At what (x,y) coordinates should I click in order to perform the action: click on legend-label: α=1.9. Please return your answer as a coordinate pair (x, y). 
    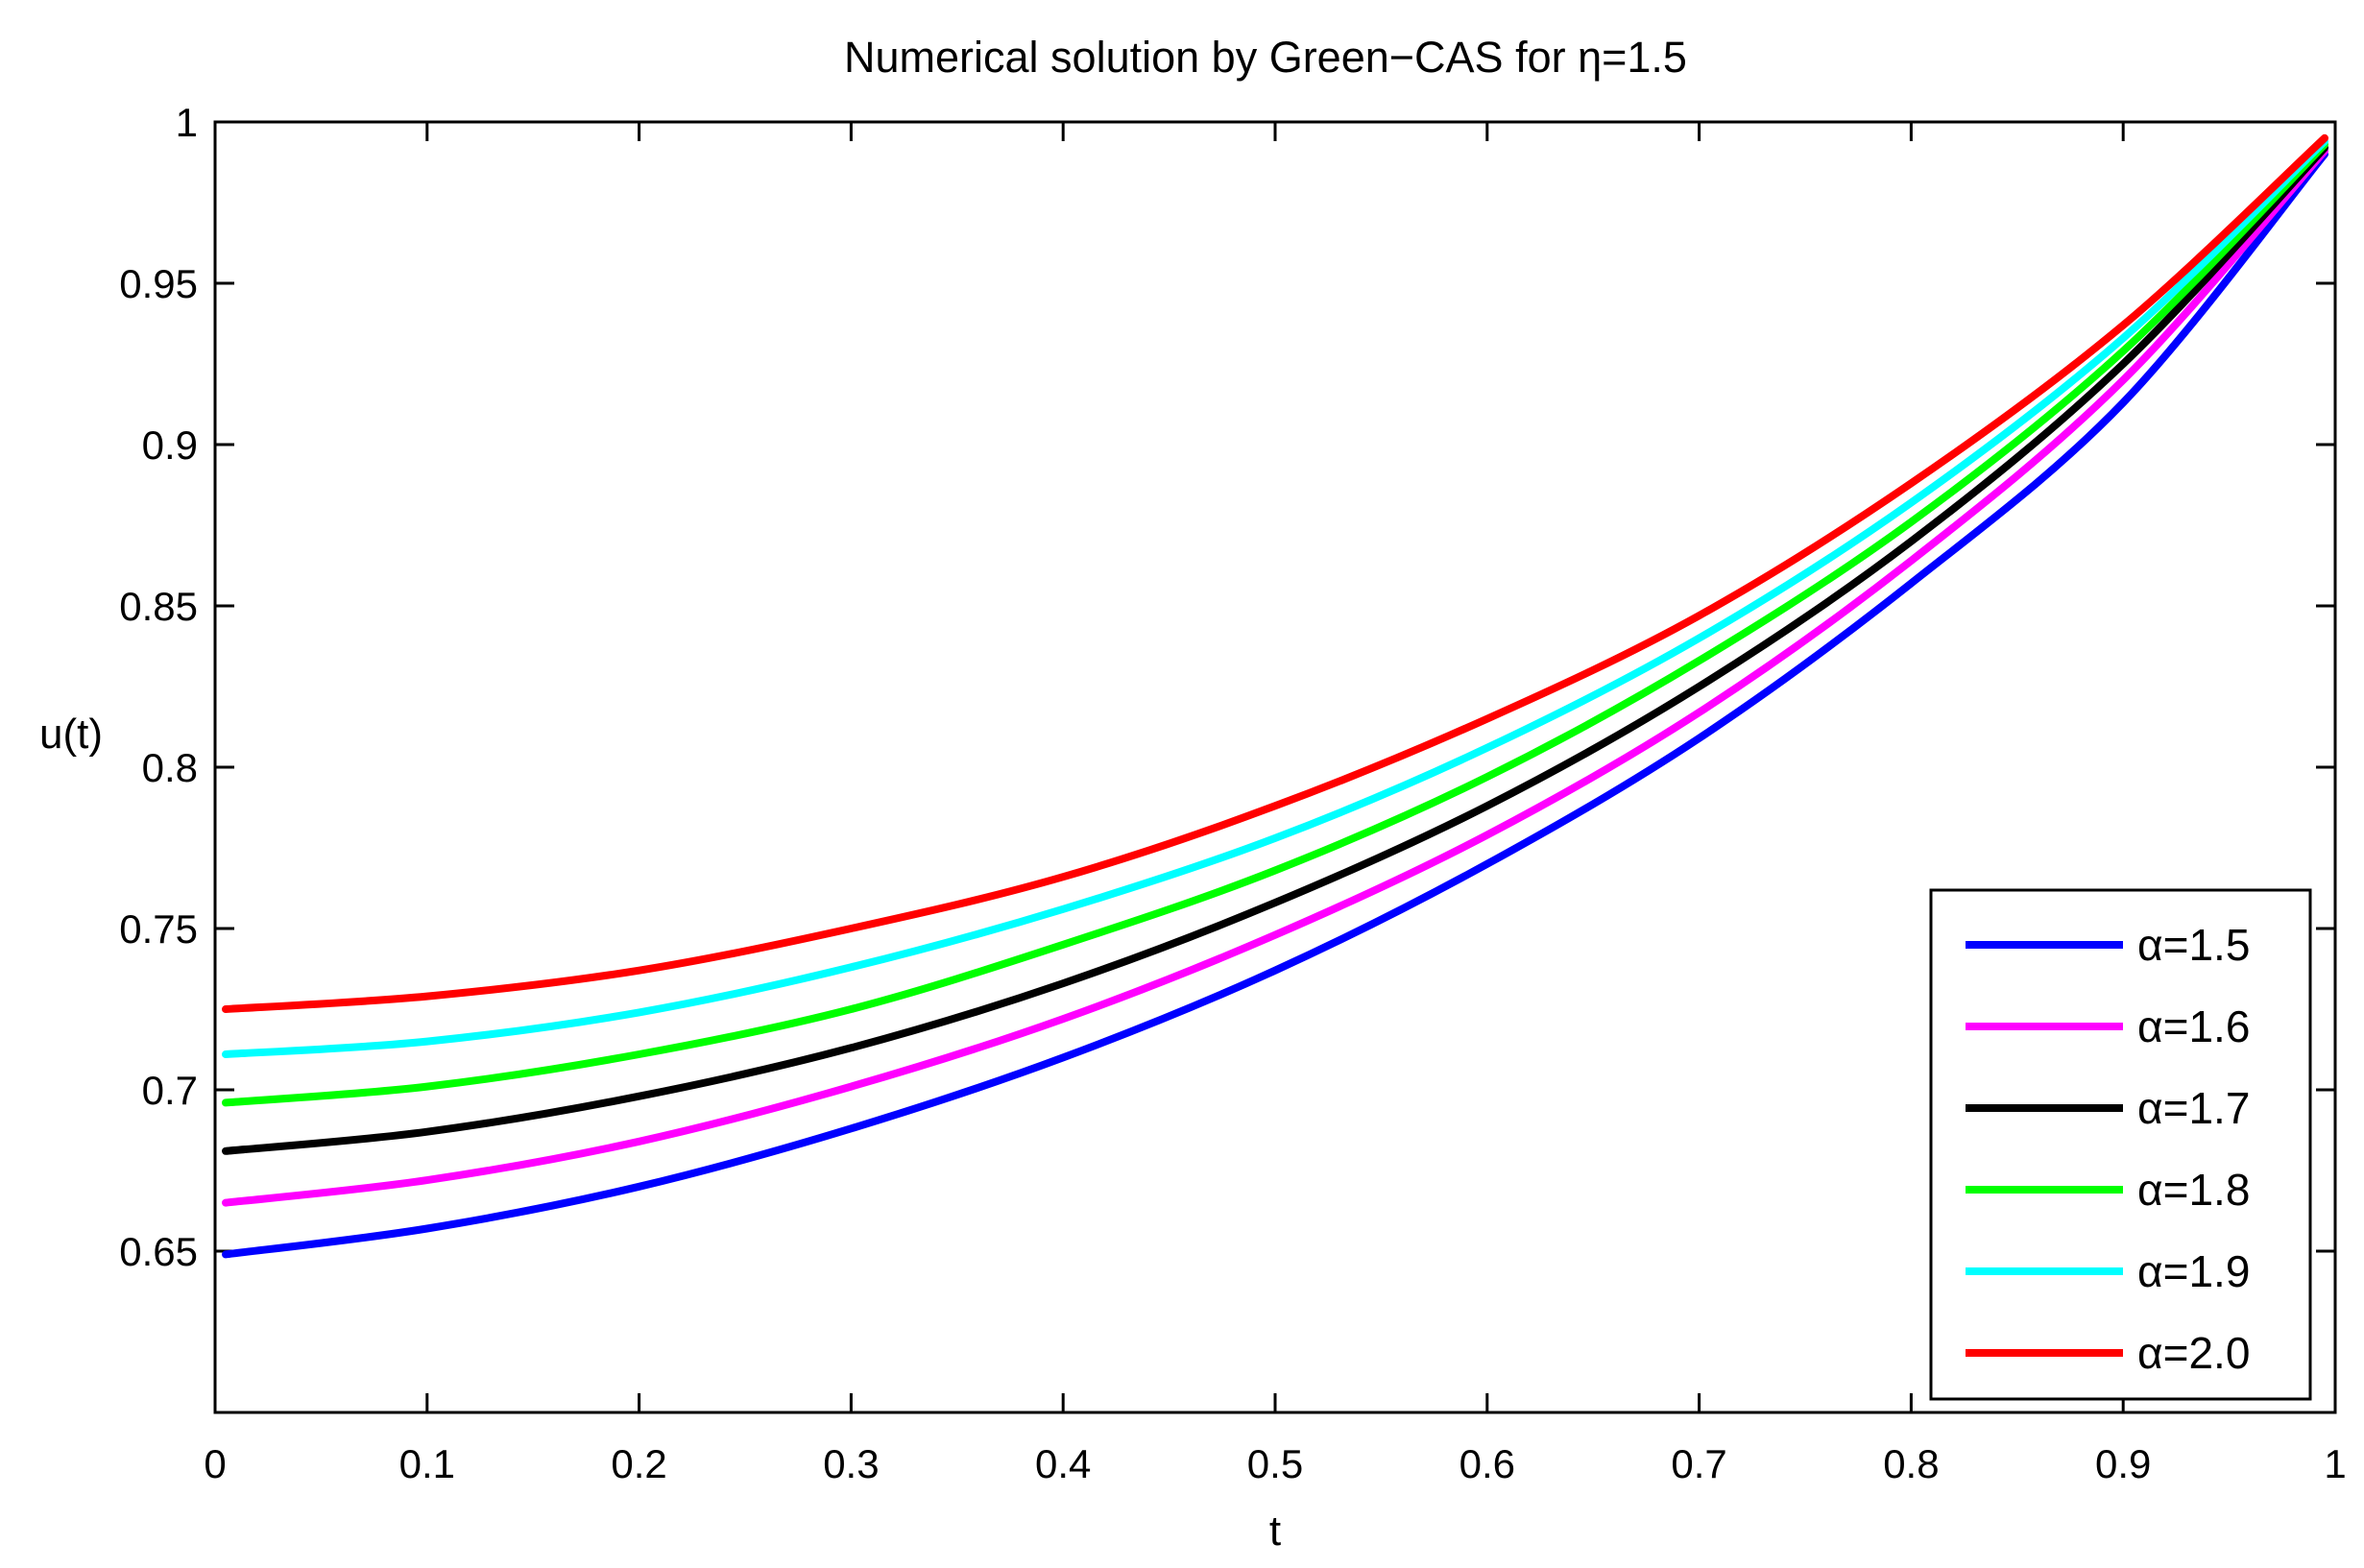
    Looking at the image, I should click on (2193, 1271).